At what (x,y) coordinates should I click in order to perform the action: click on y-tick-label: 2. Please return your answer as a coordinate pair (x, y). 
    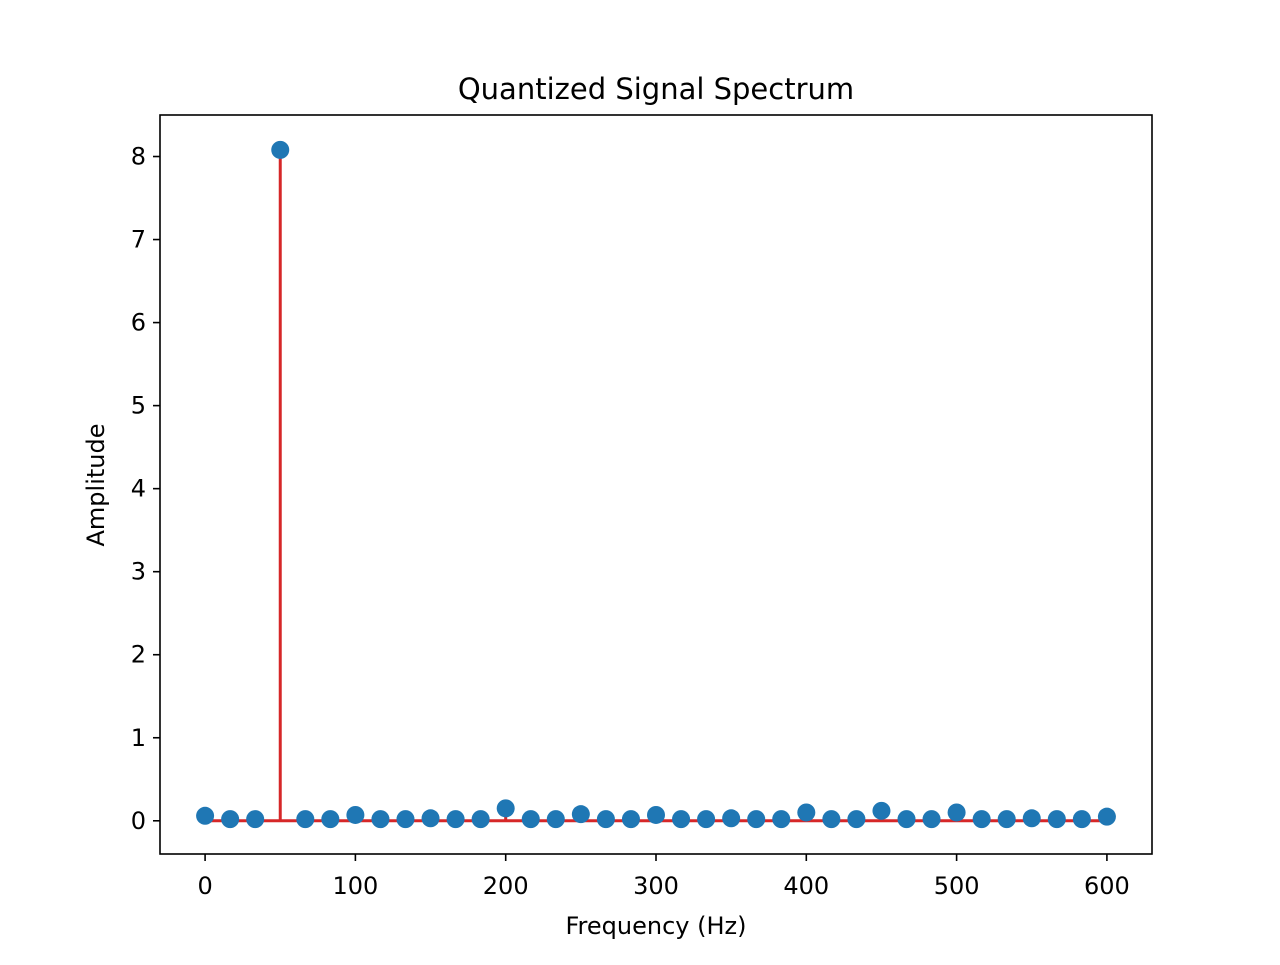
    Looking at the image, I should click on (138, 655).